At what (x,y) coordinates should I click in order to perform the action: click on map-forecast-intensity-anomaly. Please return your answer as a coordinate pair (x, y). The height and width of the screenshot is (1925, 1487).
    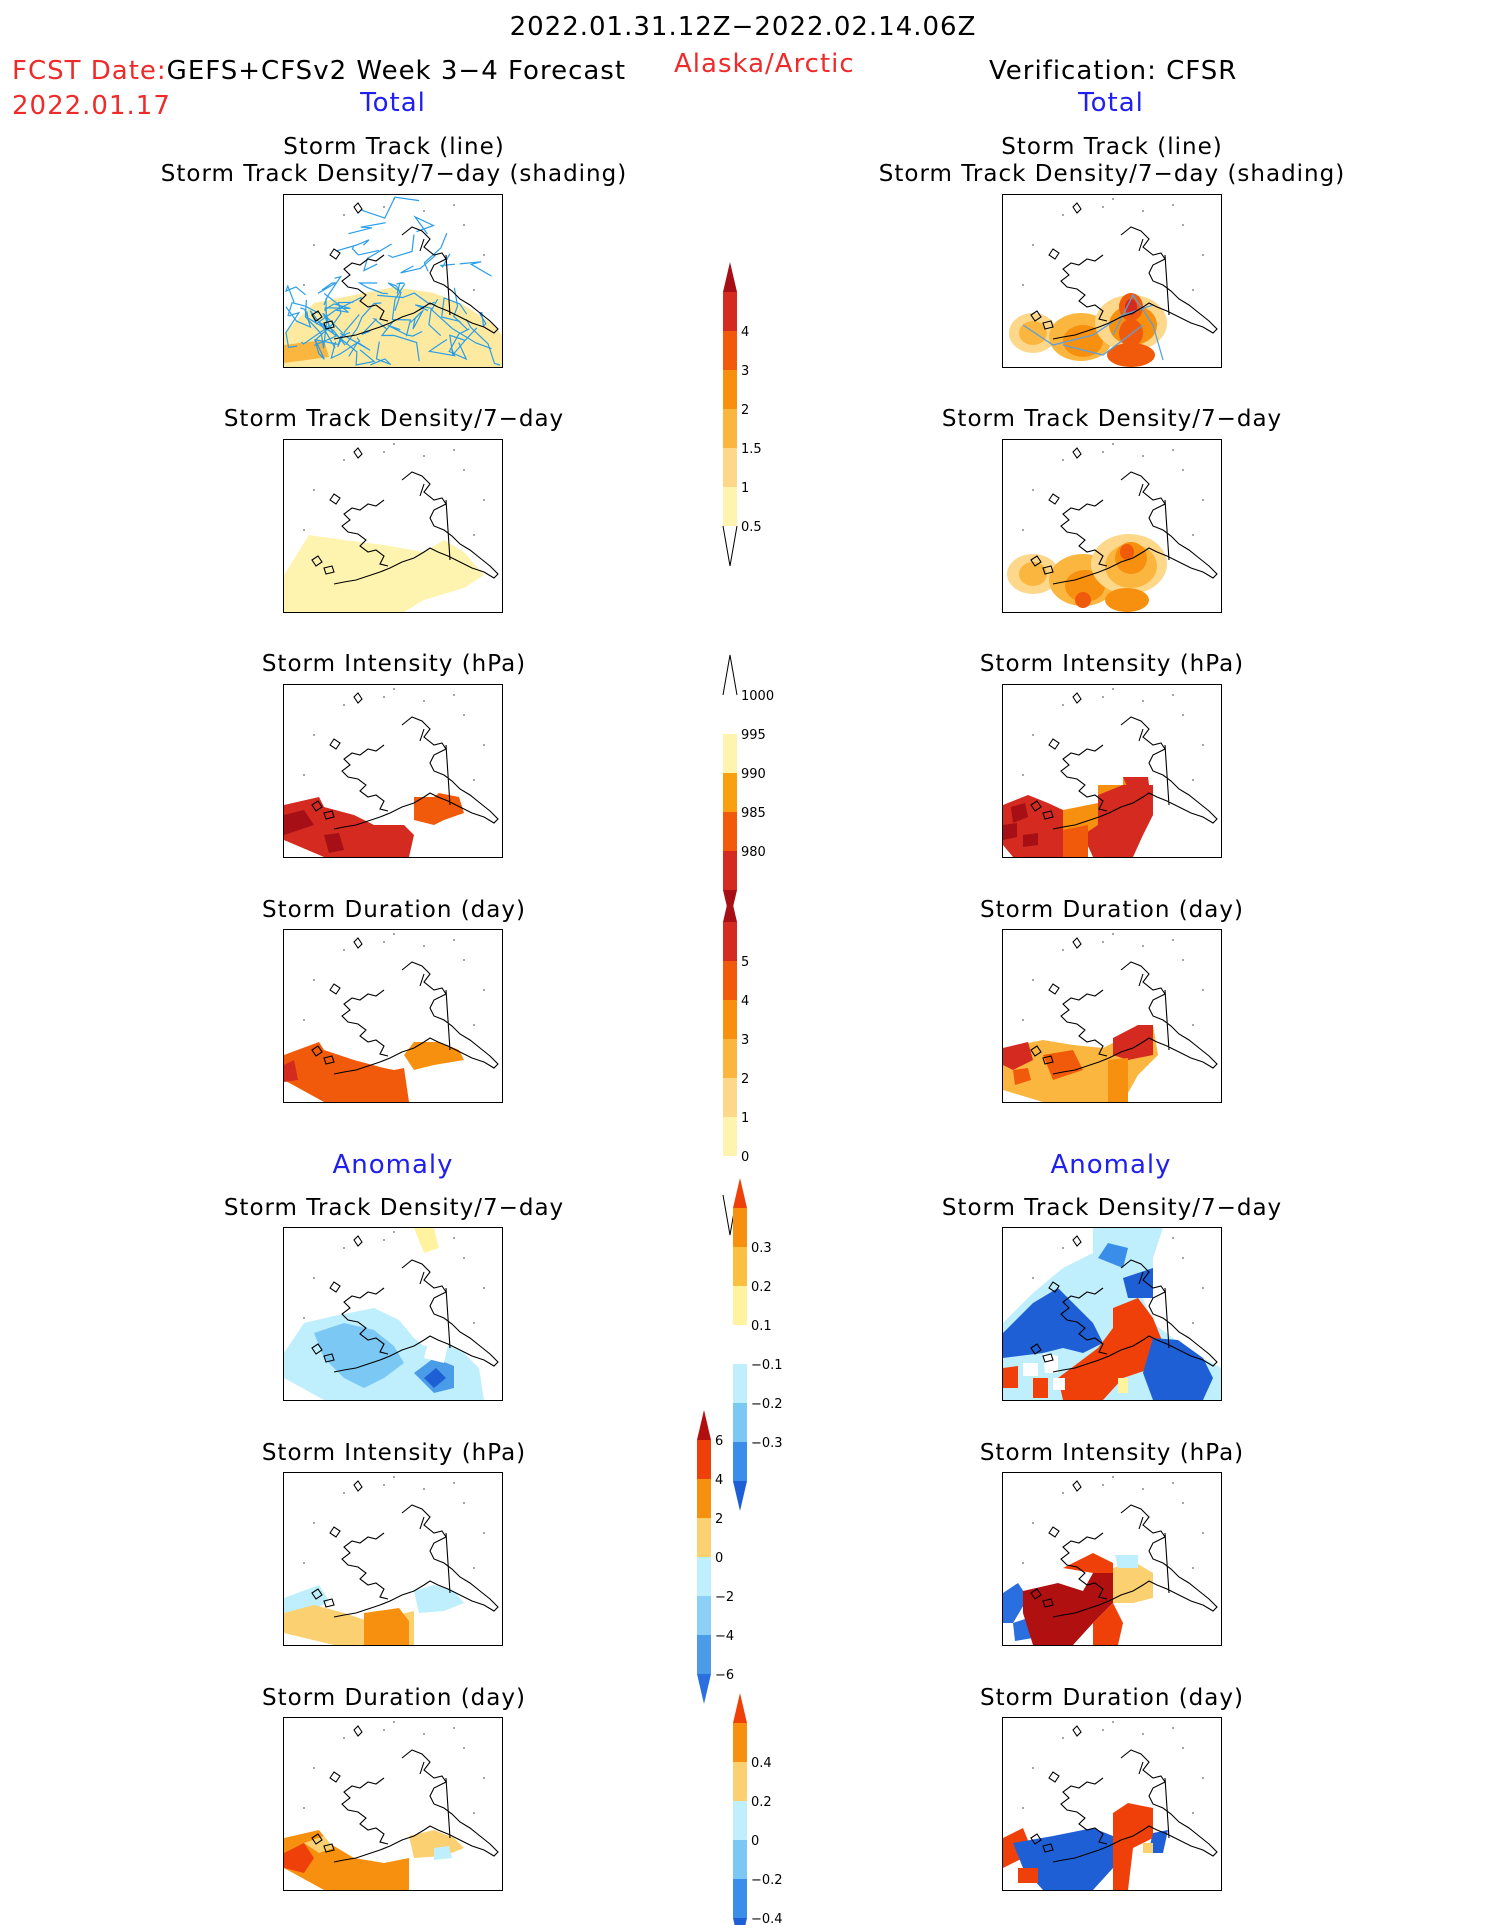
    Looking at the image, I should click on (393, 1559).